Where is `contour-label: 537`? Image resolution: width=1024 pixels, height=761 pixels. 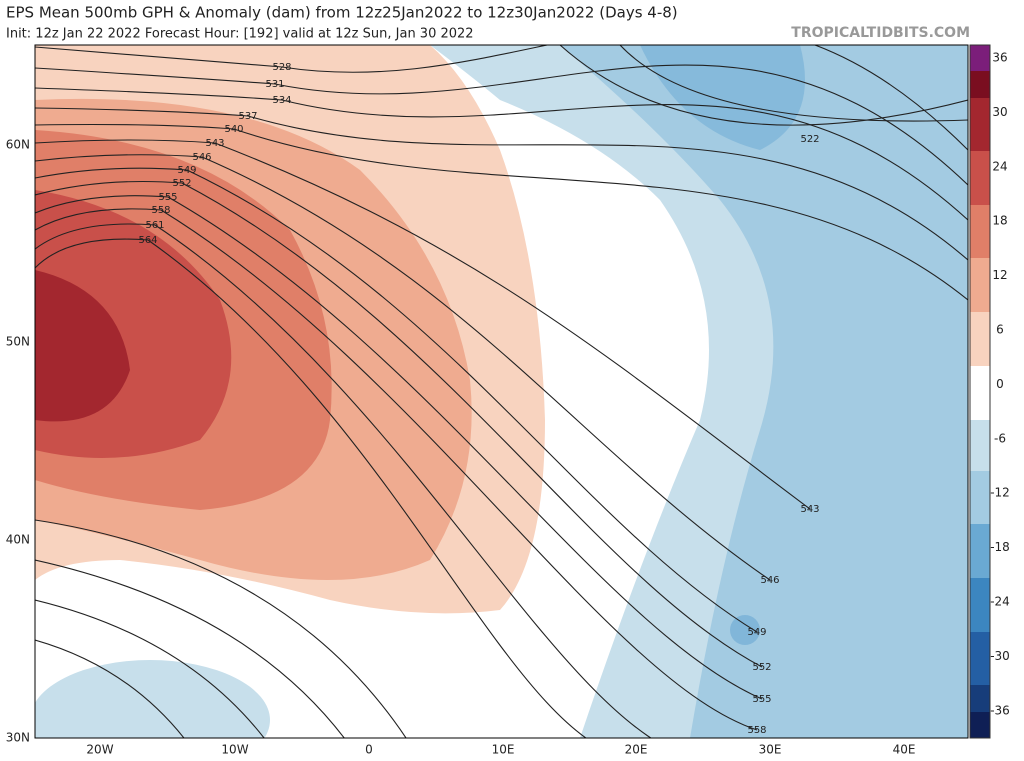 contour-label: 537 is located at coordinates (247, 116).